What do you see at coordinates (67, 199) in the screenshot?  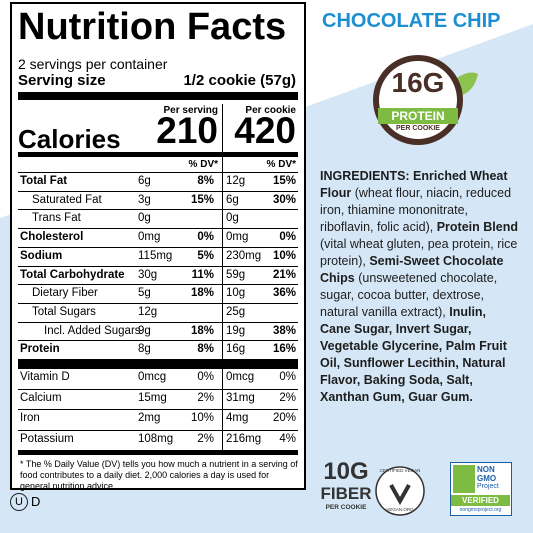 I see `nutrient-name: Saturated Fat` at bounding box center [67, 199].